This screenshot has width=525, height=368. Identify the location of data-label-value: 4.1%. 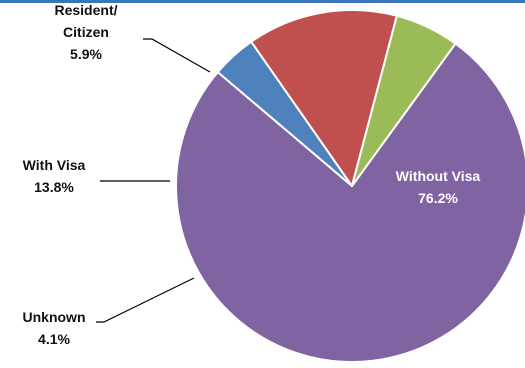
(54, 339).